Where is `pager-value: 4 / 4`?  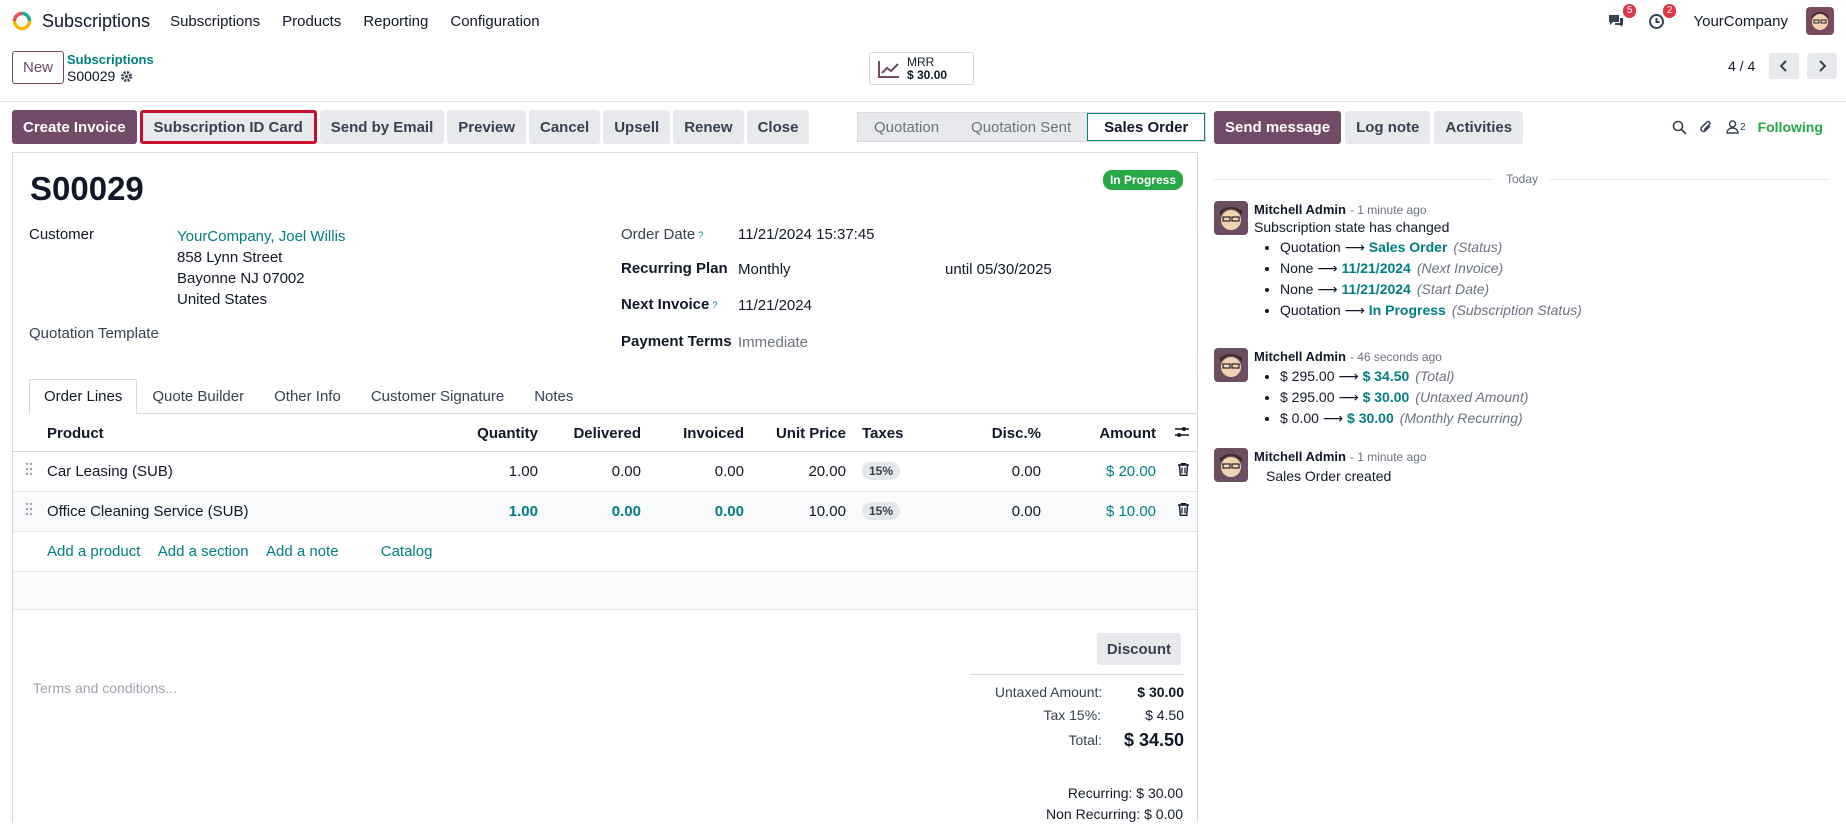 pager-value: 4 / 4 is located at coordinates (1742, 66).